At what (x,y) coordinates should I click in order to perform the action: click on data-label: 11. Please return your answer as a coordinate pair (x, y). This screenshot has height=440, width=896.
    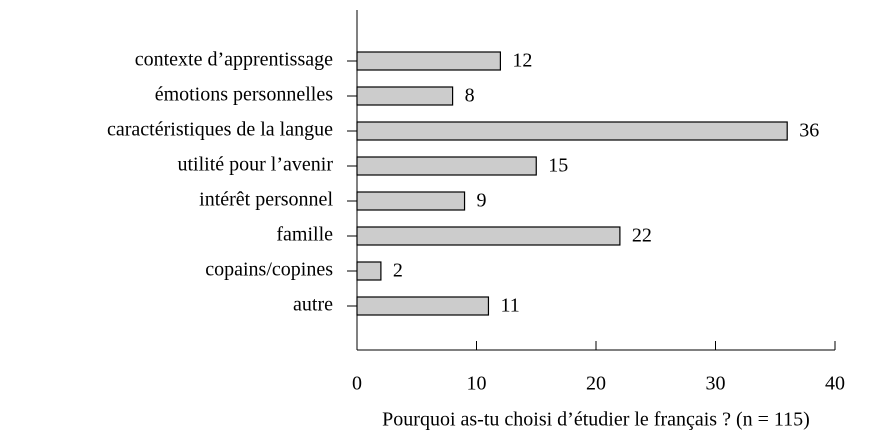
    Looking at the image, I should click on (509, 306).